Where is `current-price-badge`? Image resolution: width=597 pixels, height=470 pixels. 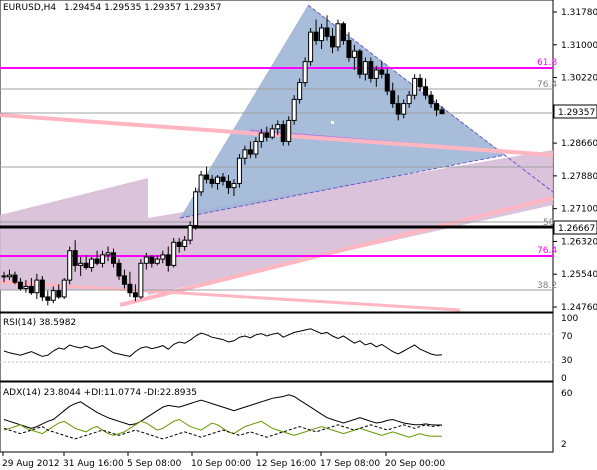
current-price-badge is located at coordinates (575, 111).